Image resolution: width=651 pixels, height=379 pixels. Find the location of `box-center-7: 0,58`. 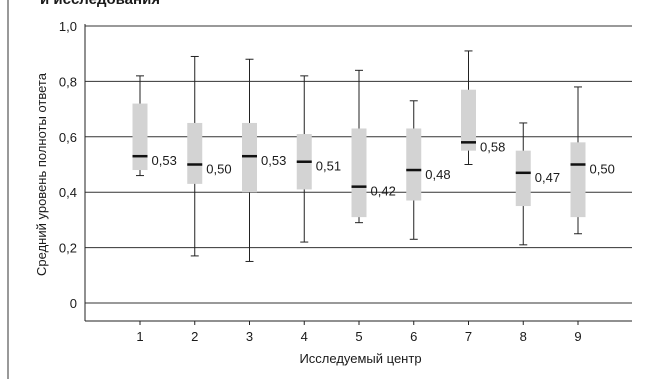

box-center-7: 0,58 is located at coordinates (483, 107).